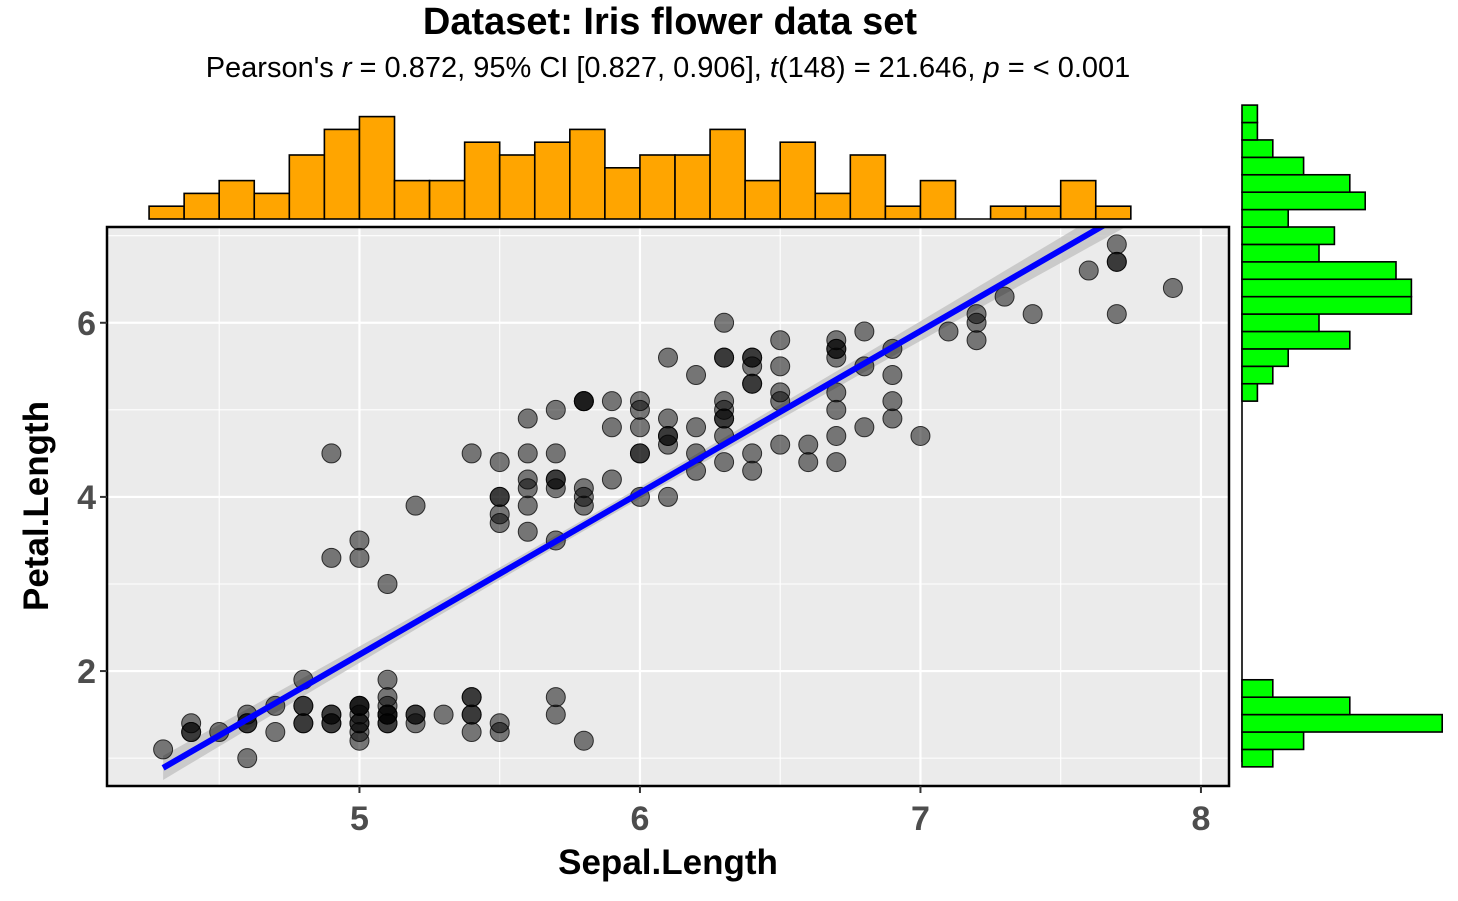 Image resolution: width=1458 pixels, height=901 pixels. I want to click on subtitle-part-0: Pearson's, so click(274, 68).